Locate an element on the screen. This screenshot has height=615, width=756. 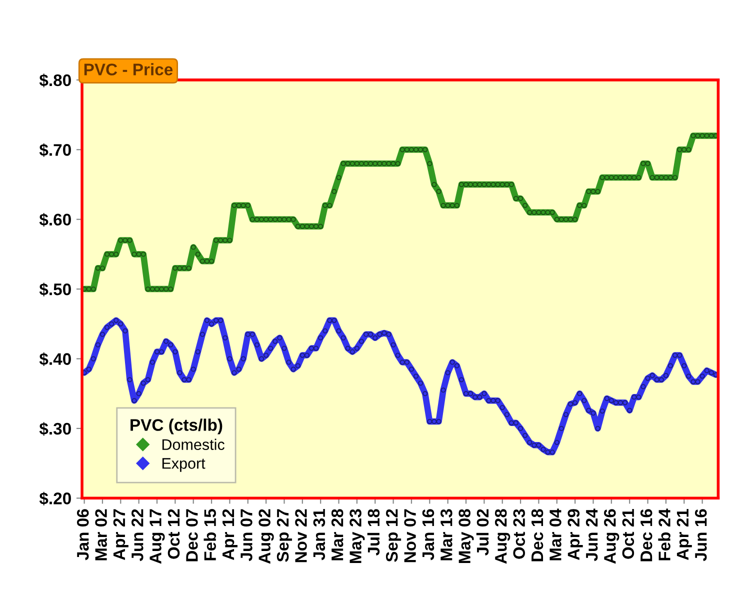
legend-label: Domestic is located at coordinates (193, 444).